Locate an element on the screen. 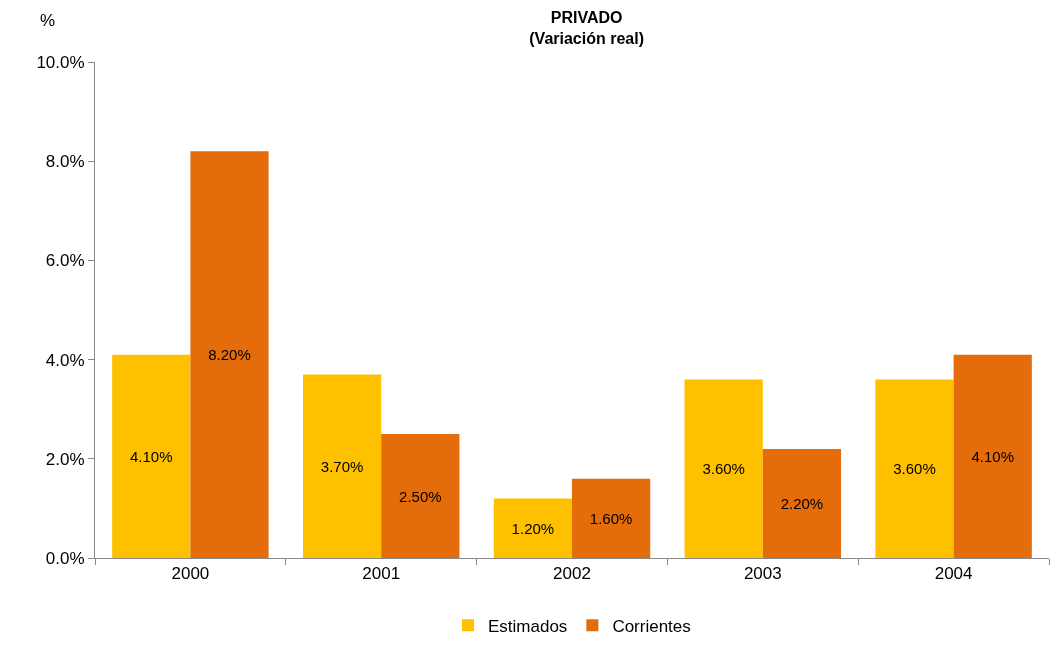 This screenshot has width=1057, height=653. data-label: 2.50% is located at coordinates (420, 496).